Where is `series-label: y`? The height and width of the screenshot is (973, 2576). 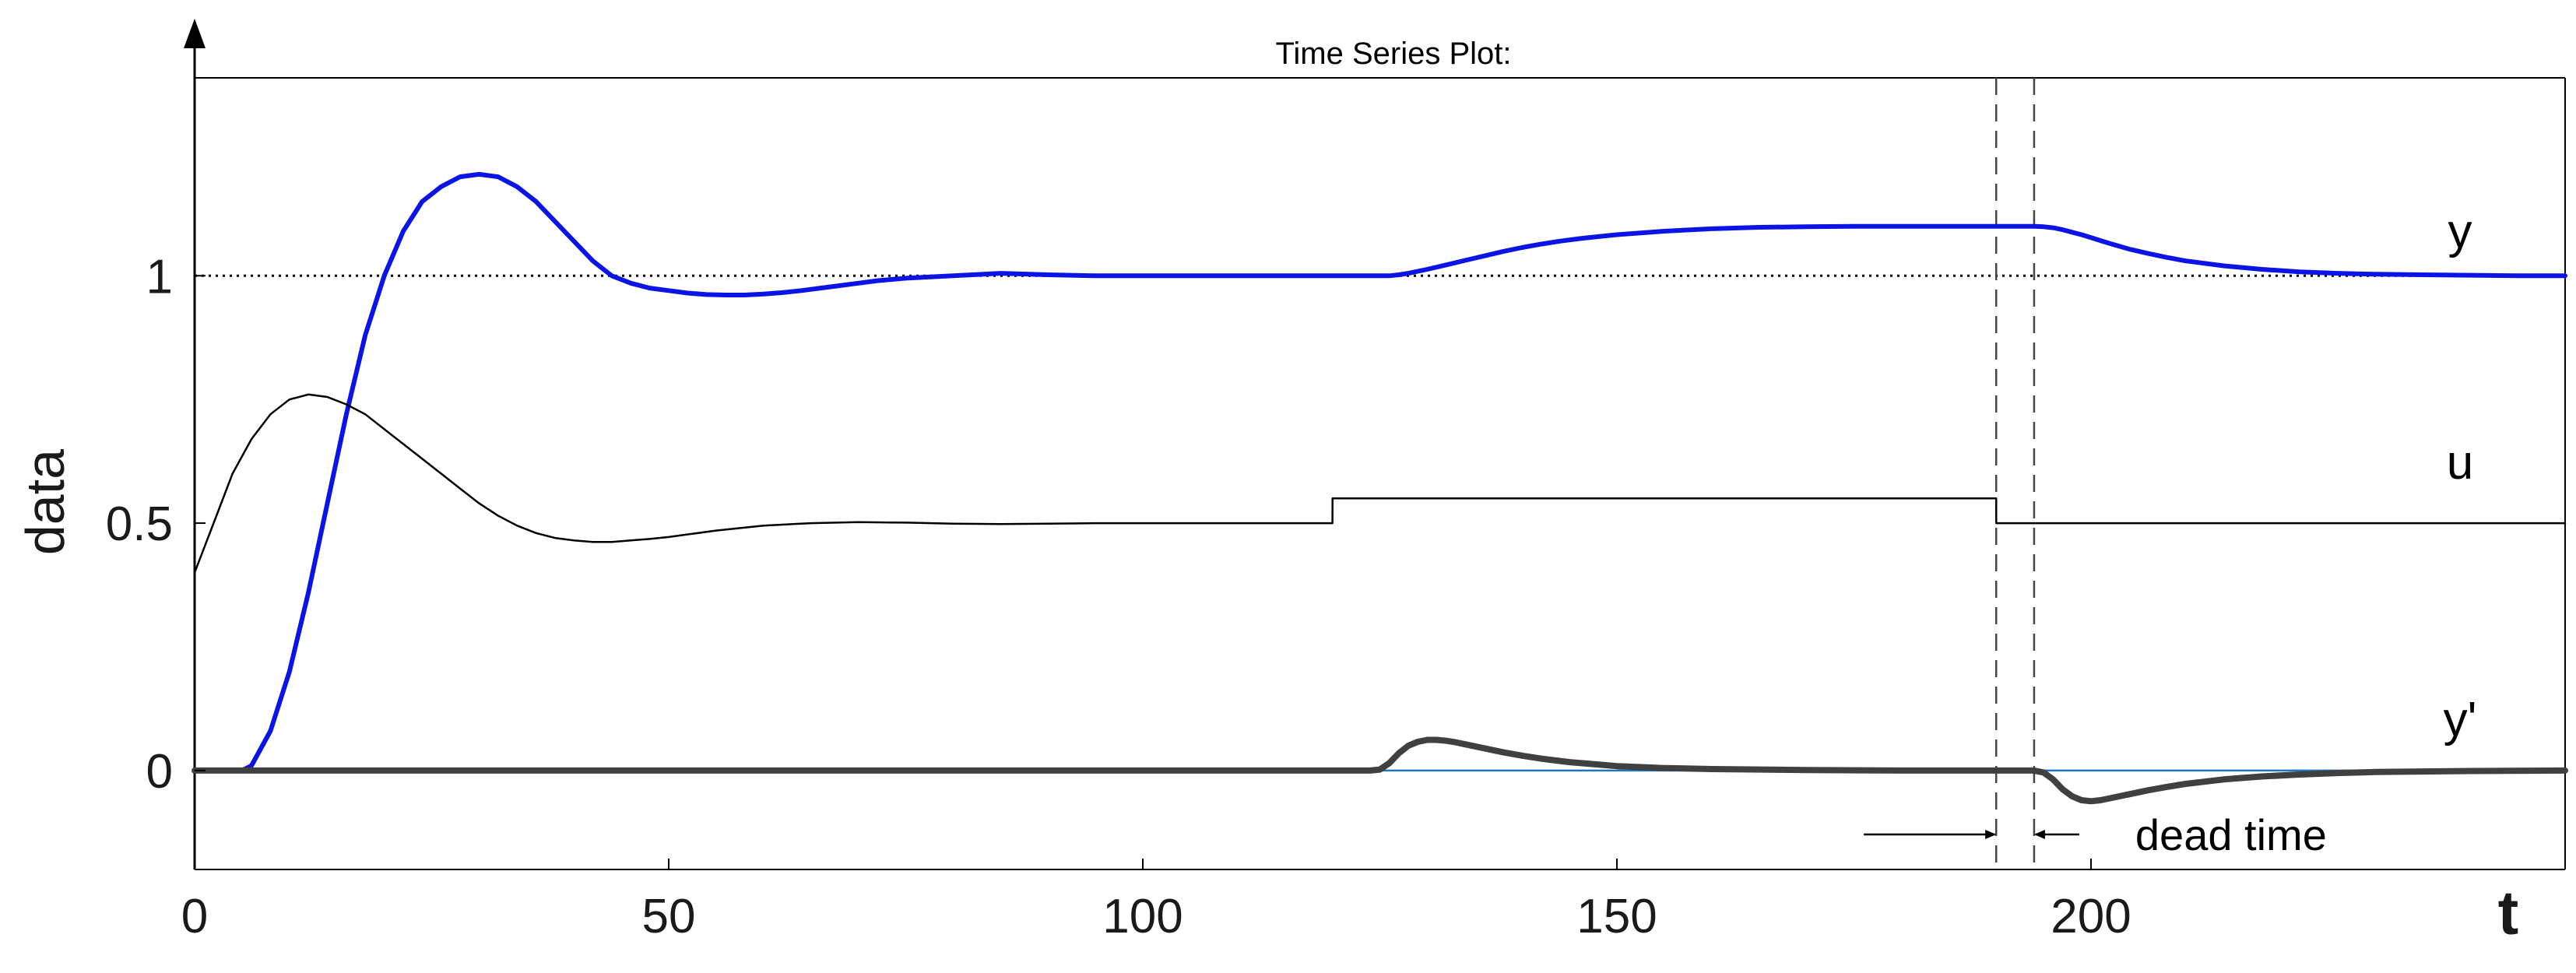
series-label: y is located at coordinates (2460, 232).